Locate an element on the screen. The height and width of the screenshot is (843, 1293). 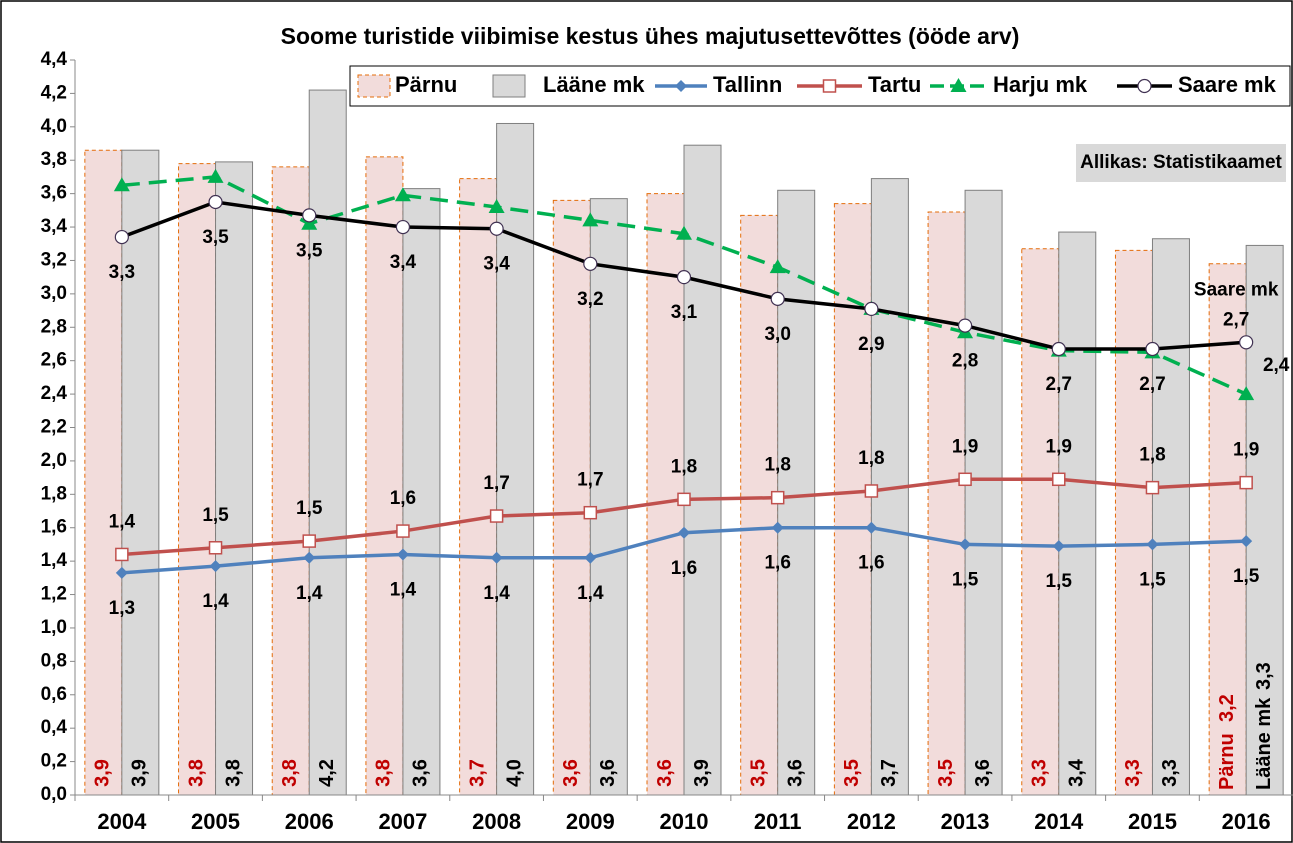
line-value-label: 1,3 is located at coordinates (122, 608).